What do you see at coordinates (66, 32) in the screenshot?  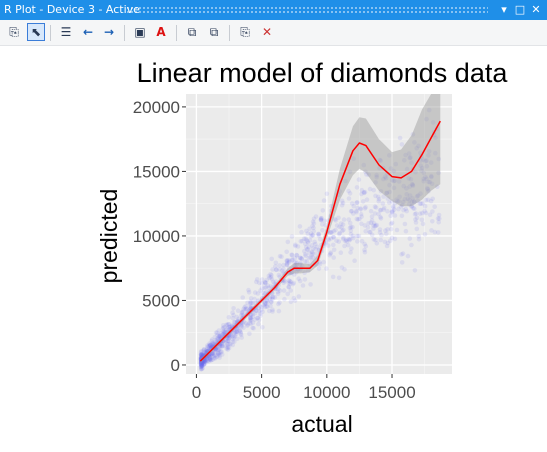 I see `plot-history-button: ☰` at bounding box center [66, 32].